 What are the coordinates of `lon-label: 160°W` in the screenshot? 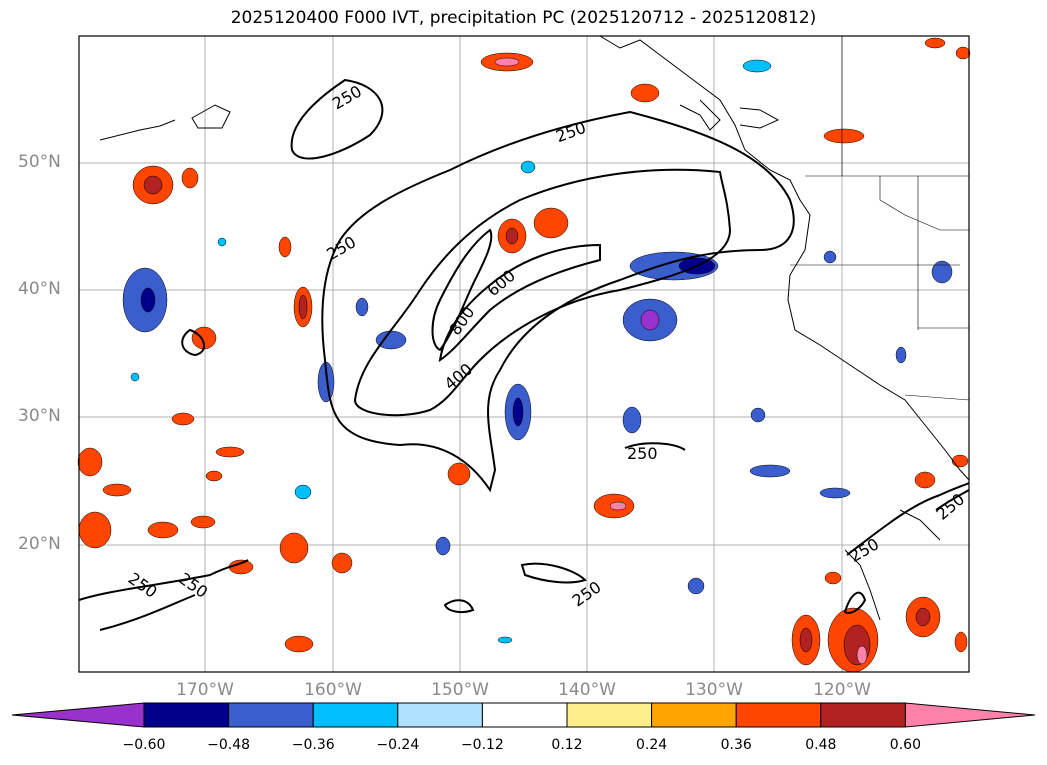 It's located at (333, 690).